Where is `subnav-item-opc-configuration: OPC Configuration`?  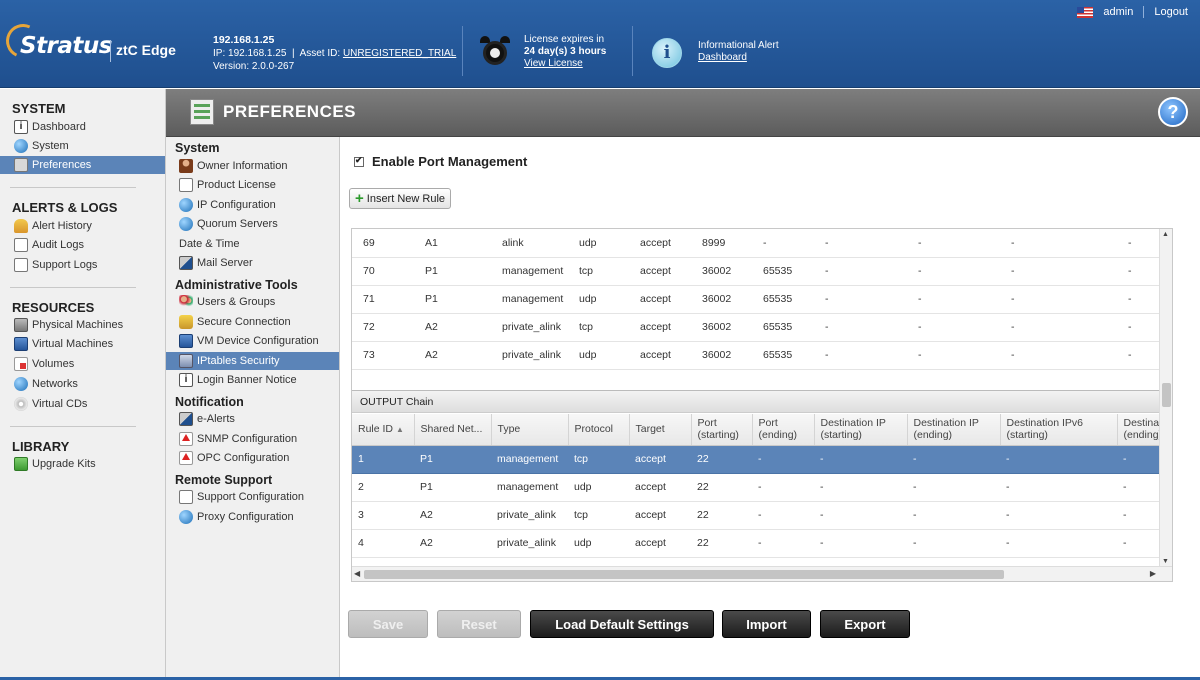 subnav-item-opc-configuration: OPC Configuration is located at coordinates (259, 458).